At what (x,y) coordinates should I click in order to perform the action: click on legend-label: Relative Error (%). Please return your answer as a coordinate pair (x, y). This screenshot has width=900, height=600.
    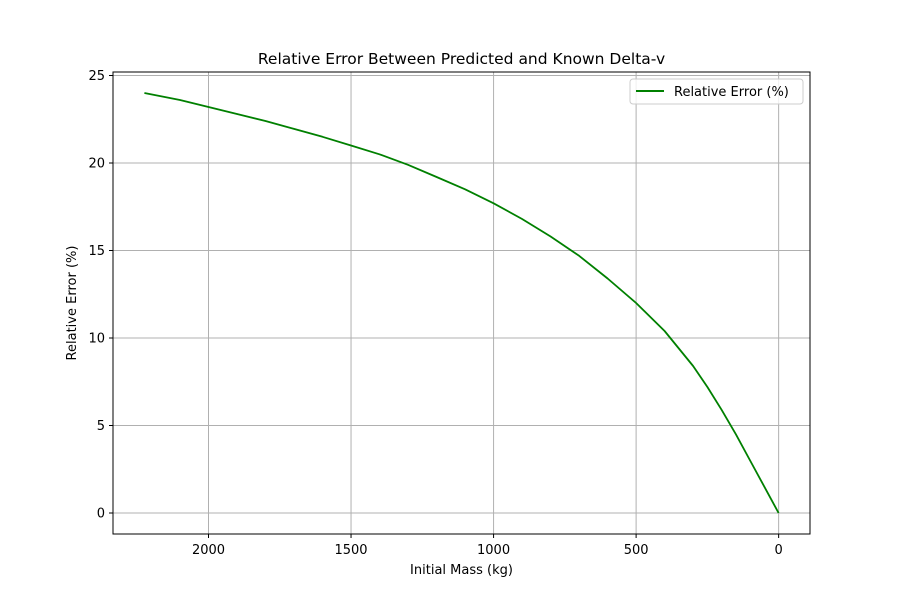
    Looking at the image, I should click on (731, 92).